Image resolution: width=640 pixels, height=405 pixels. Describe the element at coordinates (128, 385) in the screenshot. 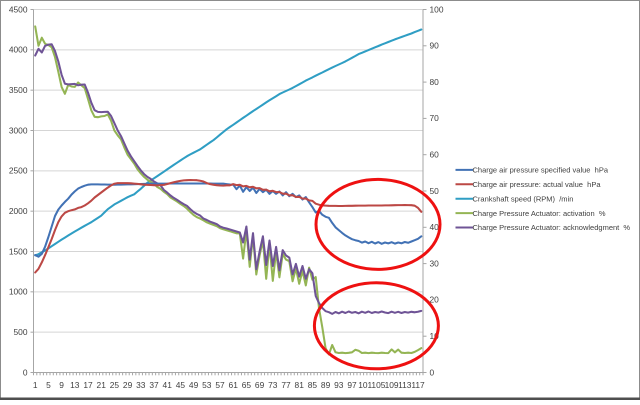

I see `svg-text: 29` at that location.